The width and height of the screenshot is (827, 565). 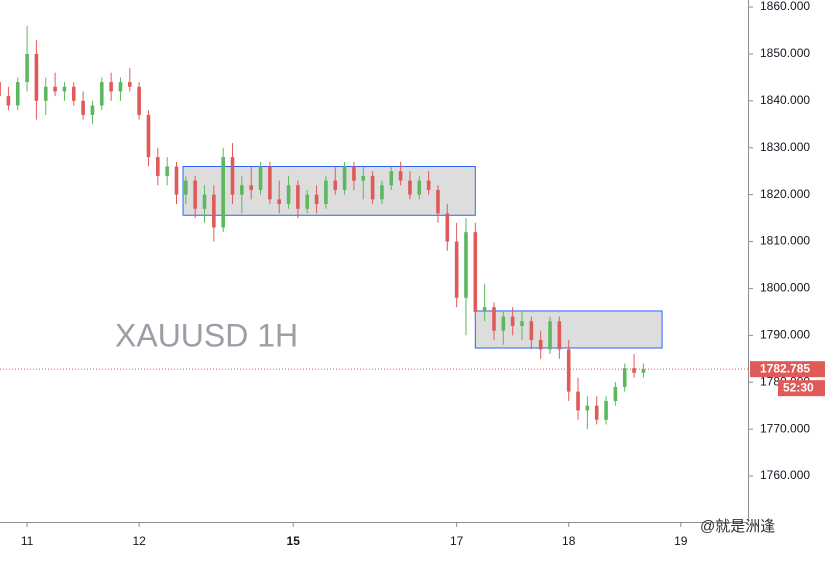 I want to click on countdown-box, so click(x=801, y=388).